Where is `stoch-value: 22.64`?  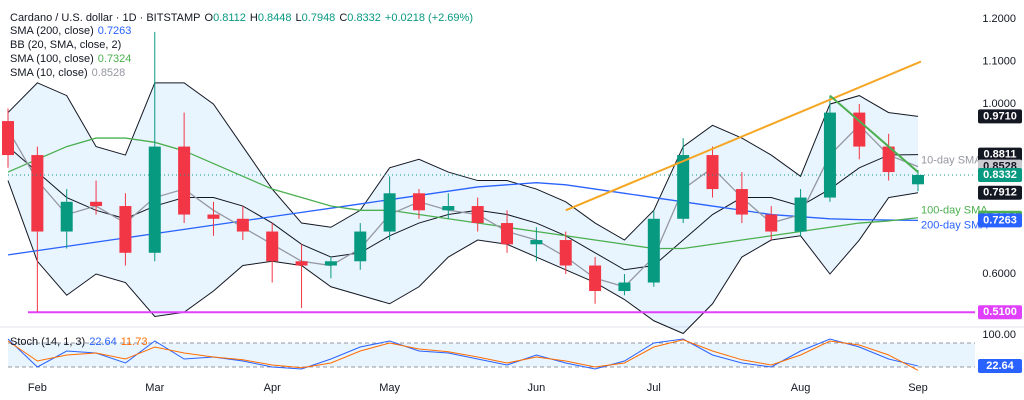 stoch-value: 22.64 is located at coordinates (103, 342).